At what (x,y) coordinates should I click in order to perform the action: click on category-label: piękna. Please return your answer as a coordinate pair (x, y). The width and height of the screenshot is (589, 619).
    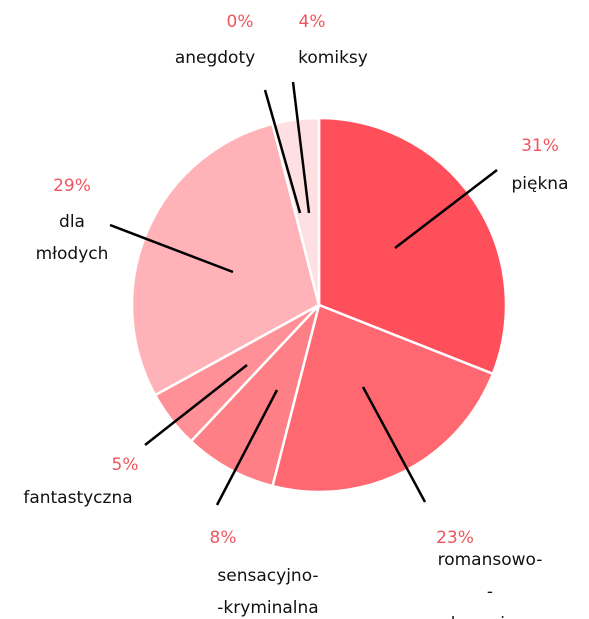
    Looking at the image, I should click on (540, 184).